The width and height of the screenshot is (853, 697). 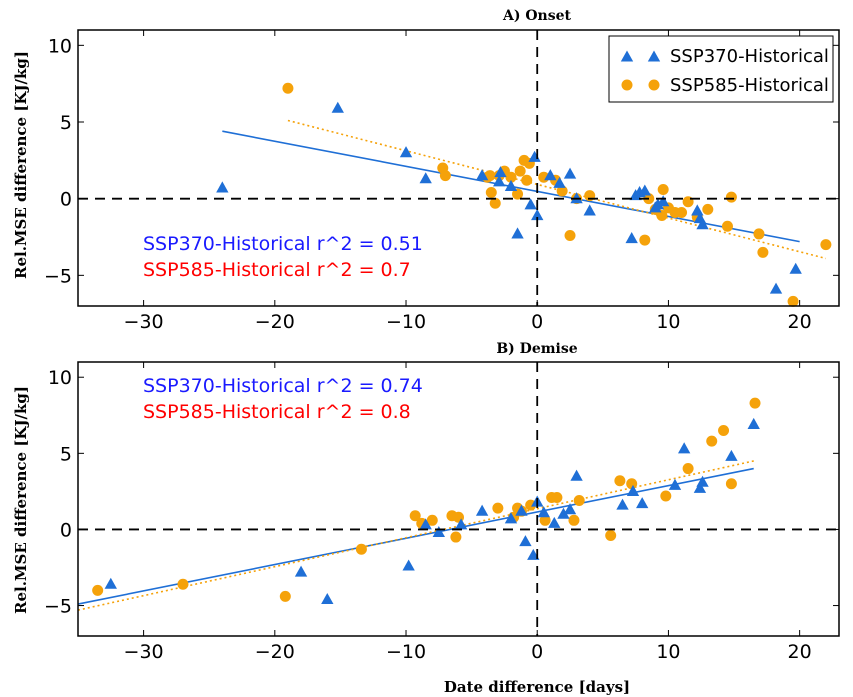 I want to click on x-tick-label-demise: 20, so click(x=800, y=652).